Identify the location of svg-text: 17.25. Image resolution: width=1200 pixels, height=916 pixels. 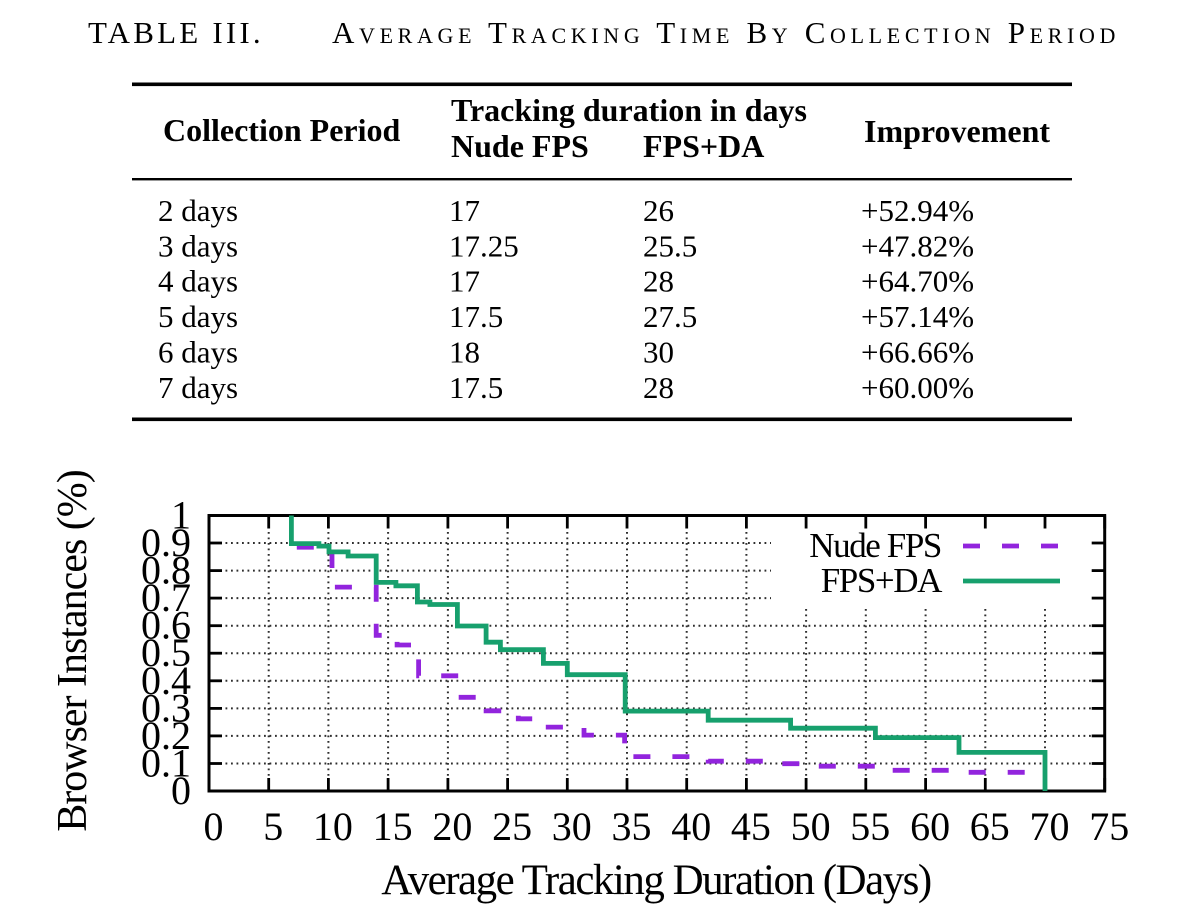
(484, 245).